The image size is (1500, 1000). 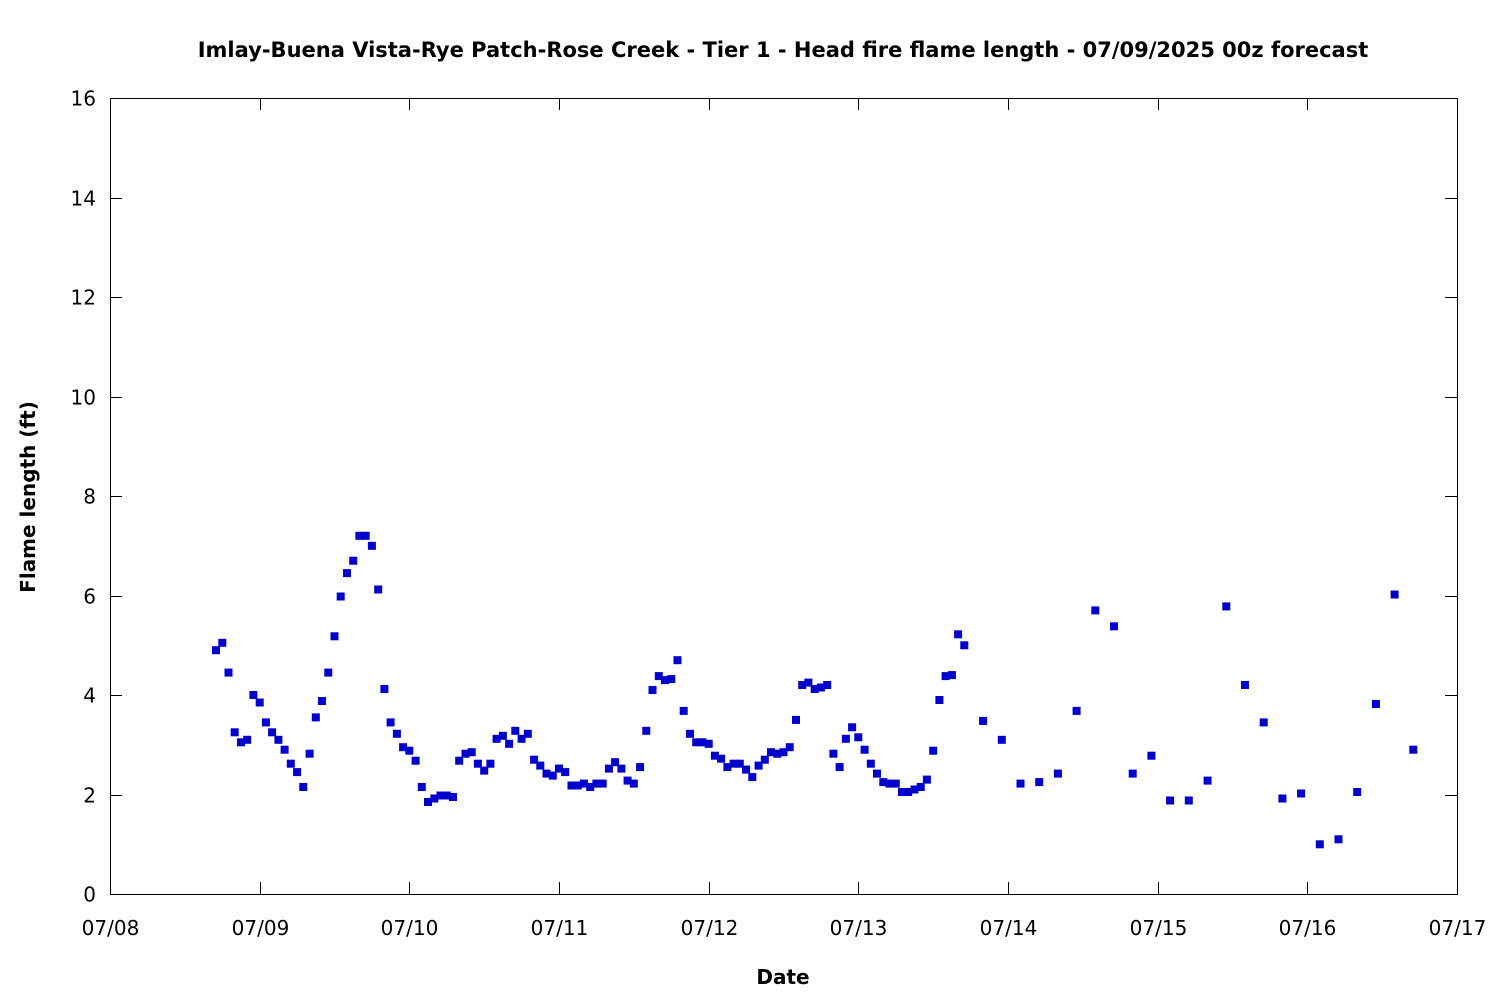 I want to click on x-tick-label: 07/08, so click(x=111, y=928).